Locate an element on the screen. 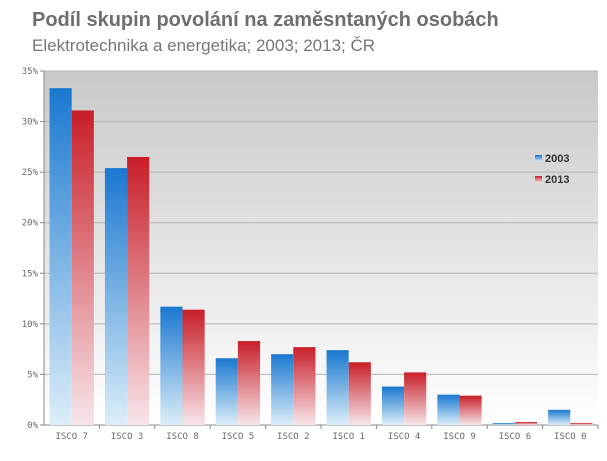 The image size is (607, 461). x-tick-label: ISCO 5 is located at coordinates (238, 437).